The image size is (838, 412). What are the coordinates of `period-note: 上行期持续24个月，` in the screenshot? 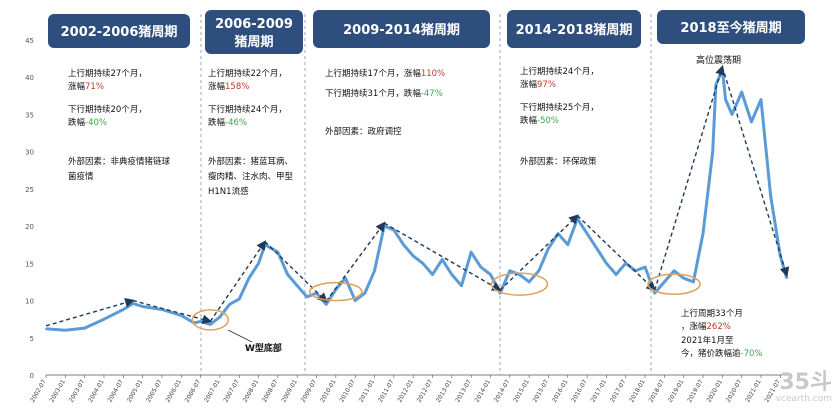 It's located at (559, 71).